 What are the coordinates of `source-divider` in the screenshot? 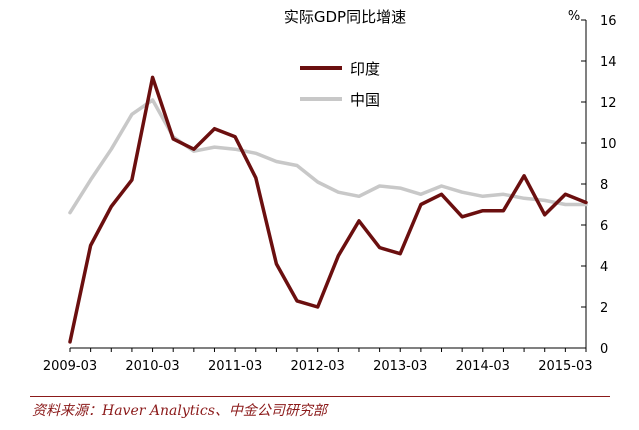 It's located at (320, 396).